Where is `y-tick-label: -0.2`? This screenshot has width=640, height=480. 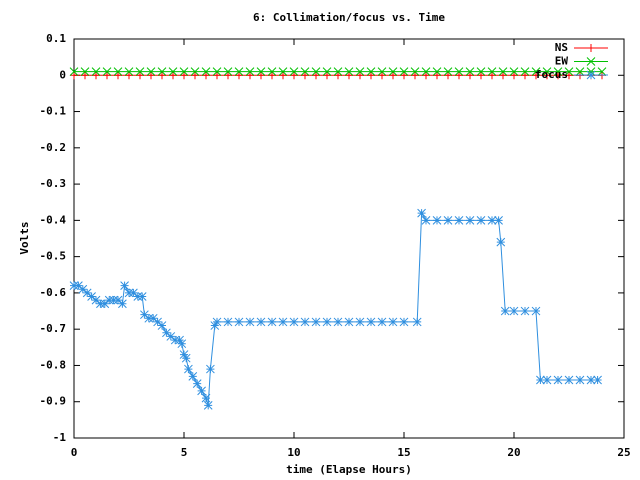
y-tick-label: -0.2 is located at coordinates (53, 147).